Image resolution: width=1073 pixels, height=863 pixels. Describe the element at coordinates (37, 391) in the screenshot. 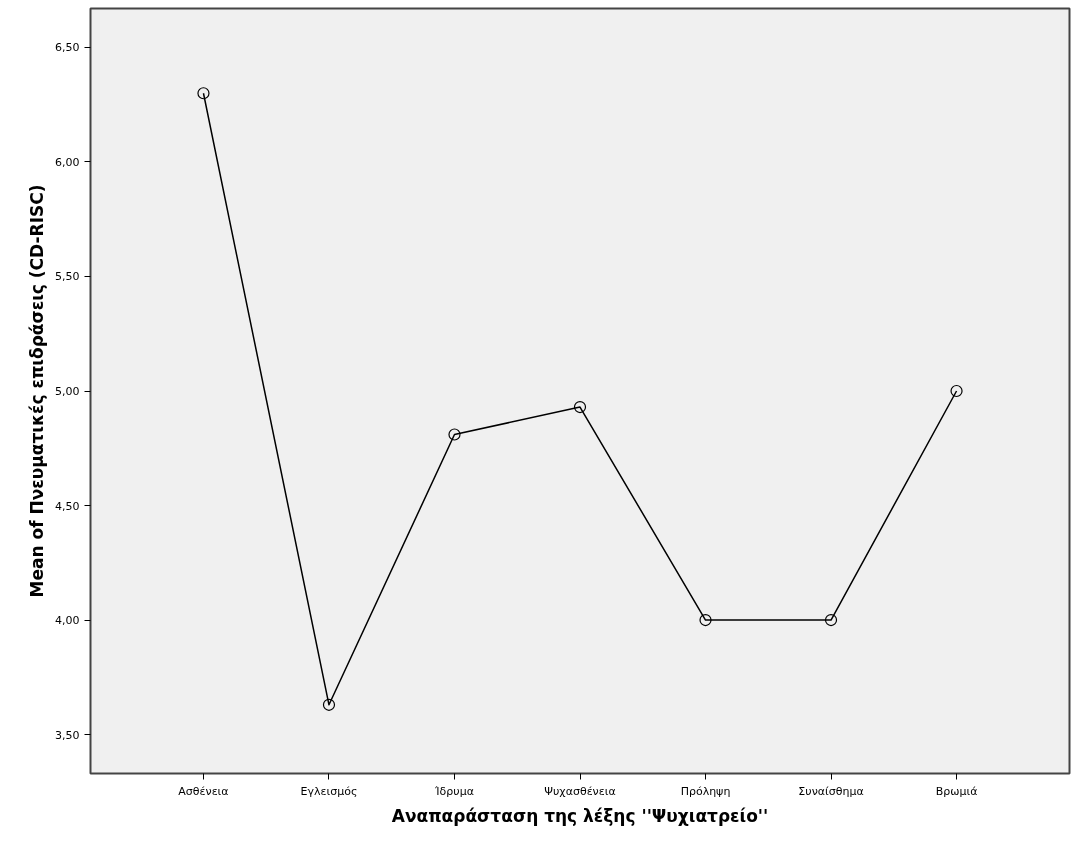

I see `y-axis-title: Mean of Πνευματικές επιδράσεις (CD-RISC)` at that location.